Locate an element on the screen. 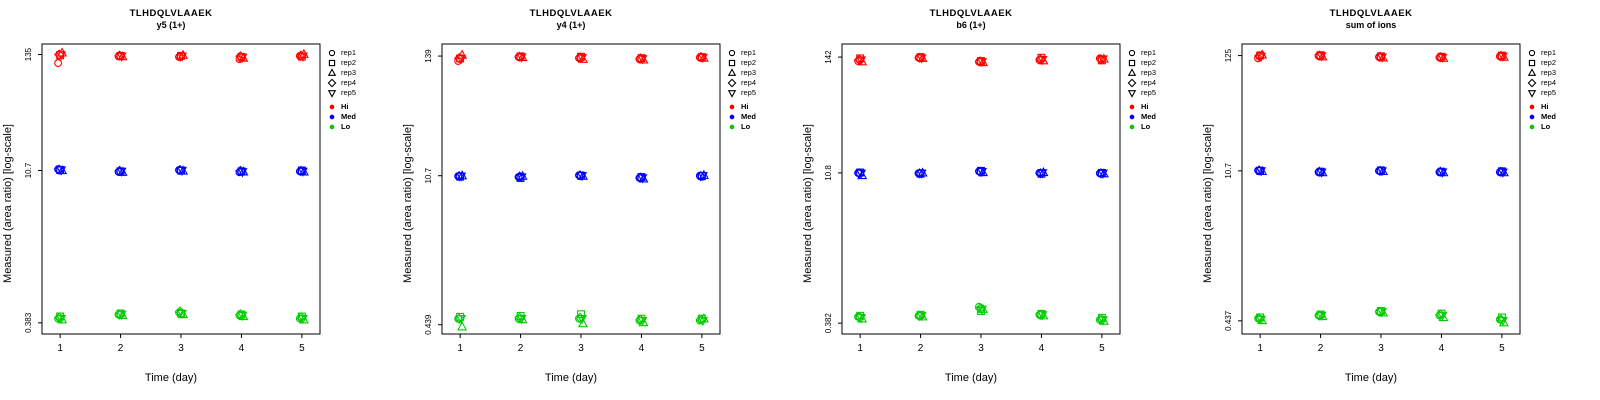 The height and width of the screenshot is (400, 1600). legend-label: Hi is located at coordinates (345, 106).